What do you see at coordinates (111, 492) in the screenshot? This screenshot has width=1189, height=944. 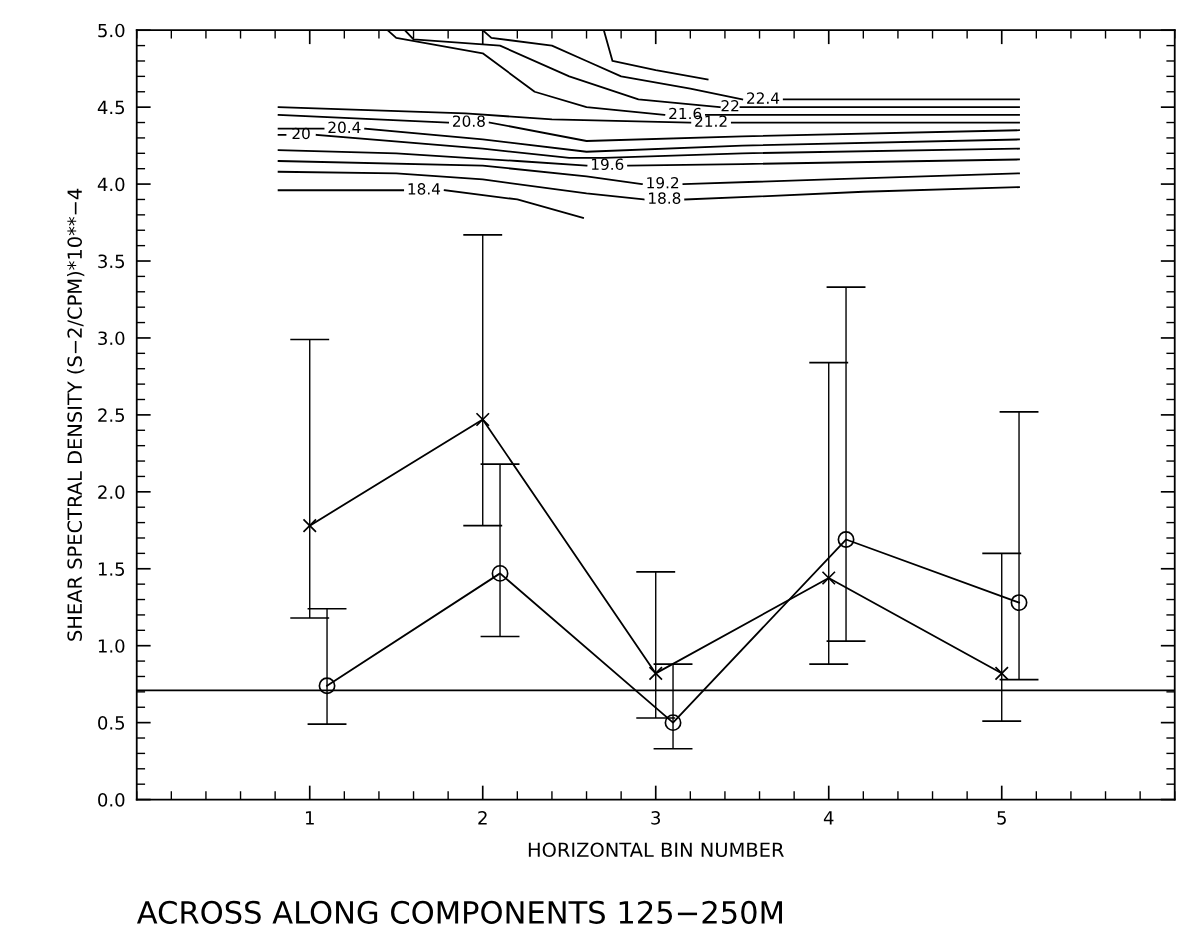 I see `y-tick-label: 2.0` at bounding box center [111, 492].